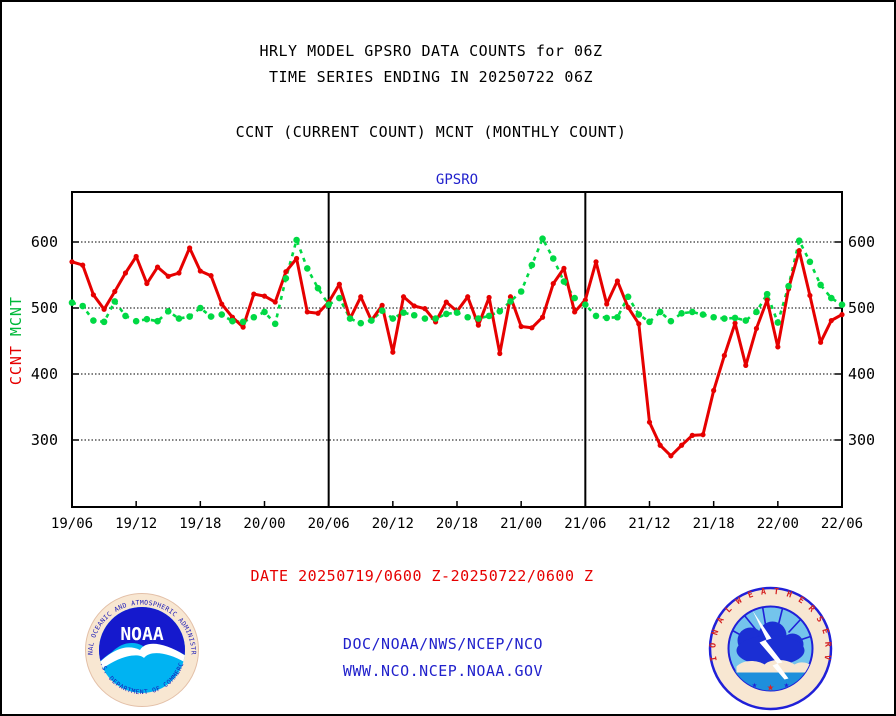  What do you see at coordinates (457, 524) in the screenshot?
I see `x-tick-label: 20/18` at bounding box center [457, 524].